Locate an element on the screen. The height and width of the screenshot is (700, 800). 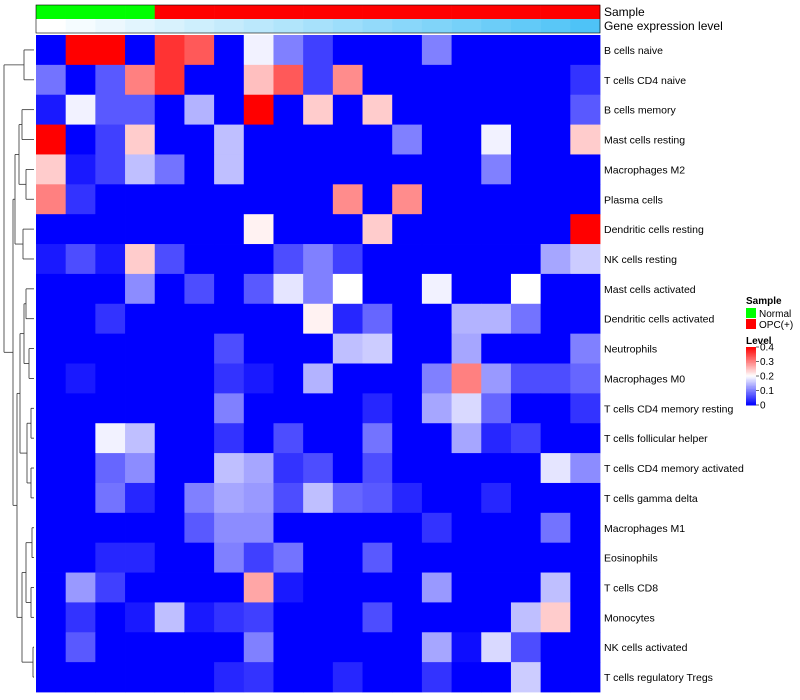
row-label: Dendritic cells activated is located at coordinates (659, 320).